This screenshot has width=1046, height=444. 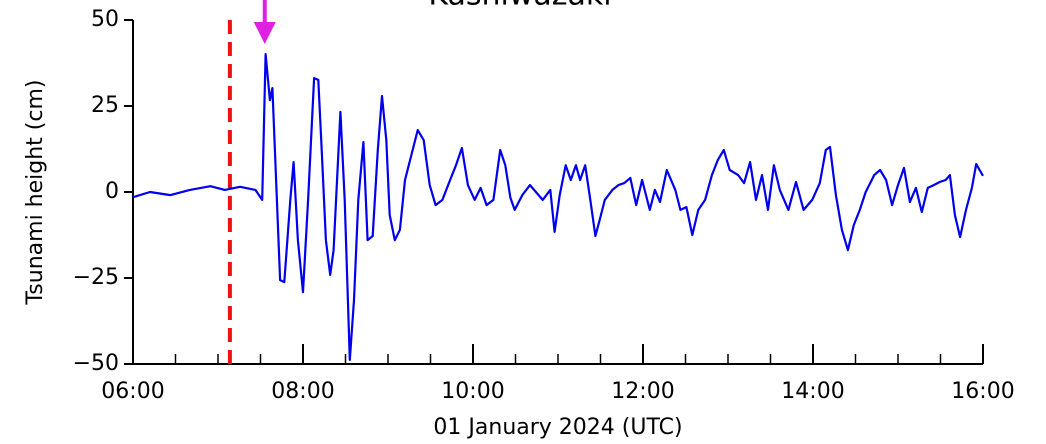 What do you see at coordinates (642, 391) in the screenshot?
I see `x-tick-label: 12:00` at bounding box center [642, 391].